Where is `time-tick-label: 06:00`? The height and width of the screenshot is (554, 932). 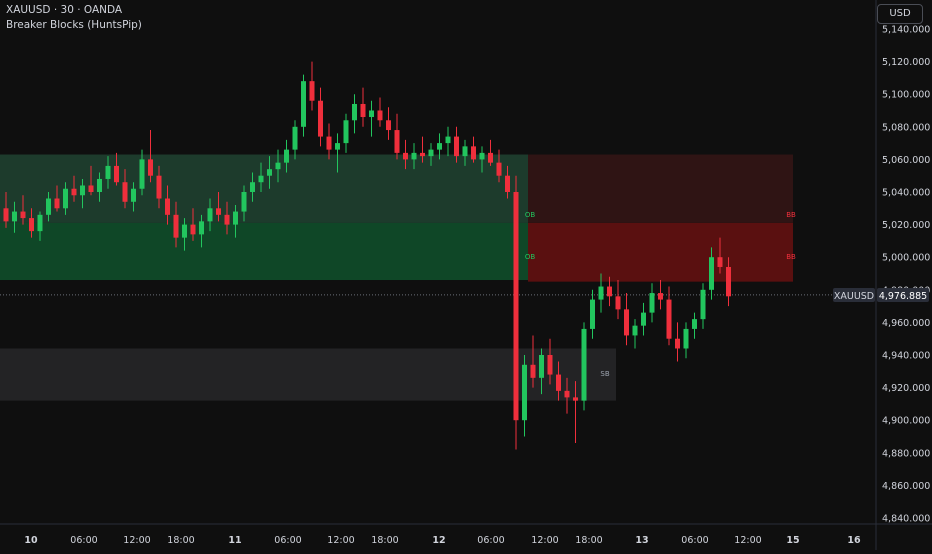 time-tick-label: 06:00 is located at coordinates (287, 540).